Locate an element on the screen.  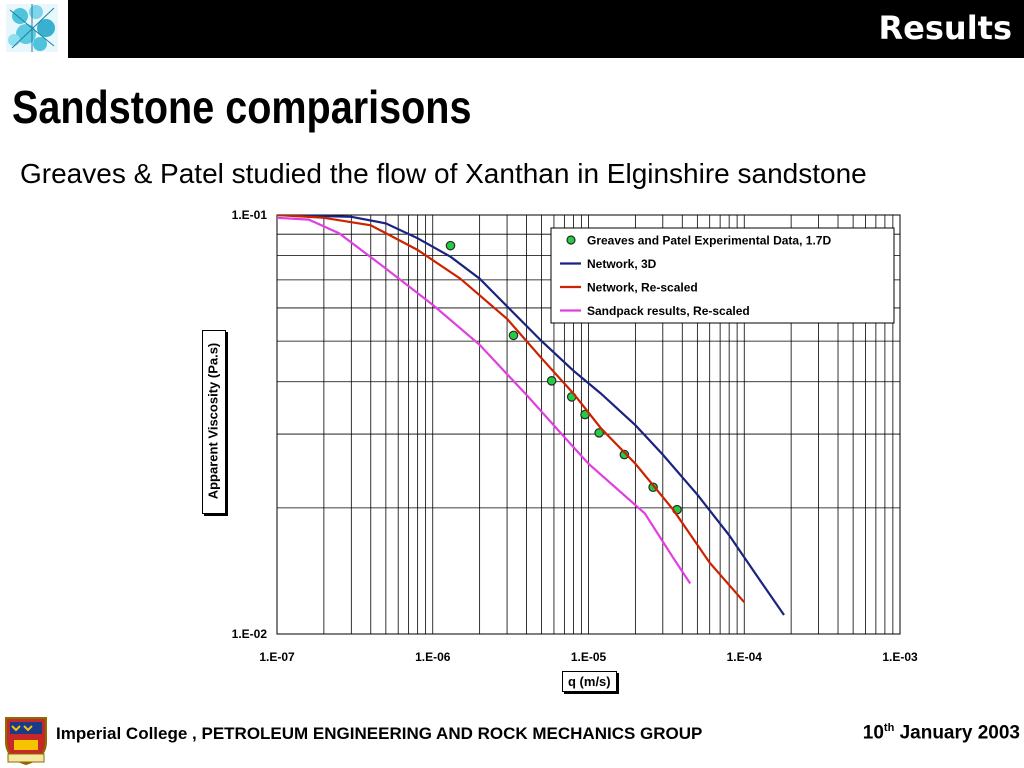
x-tick-label: 1.E-03 is located at coordinates (900, 657).